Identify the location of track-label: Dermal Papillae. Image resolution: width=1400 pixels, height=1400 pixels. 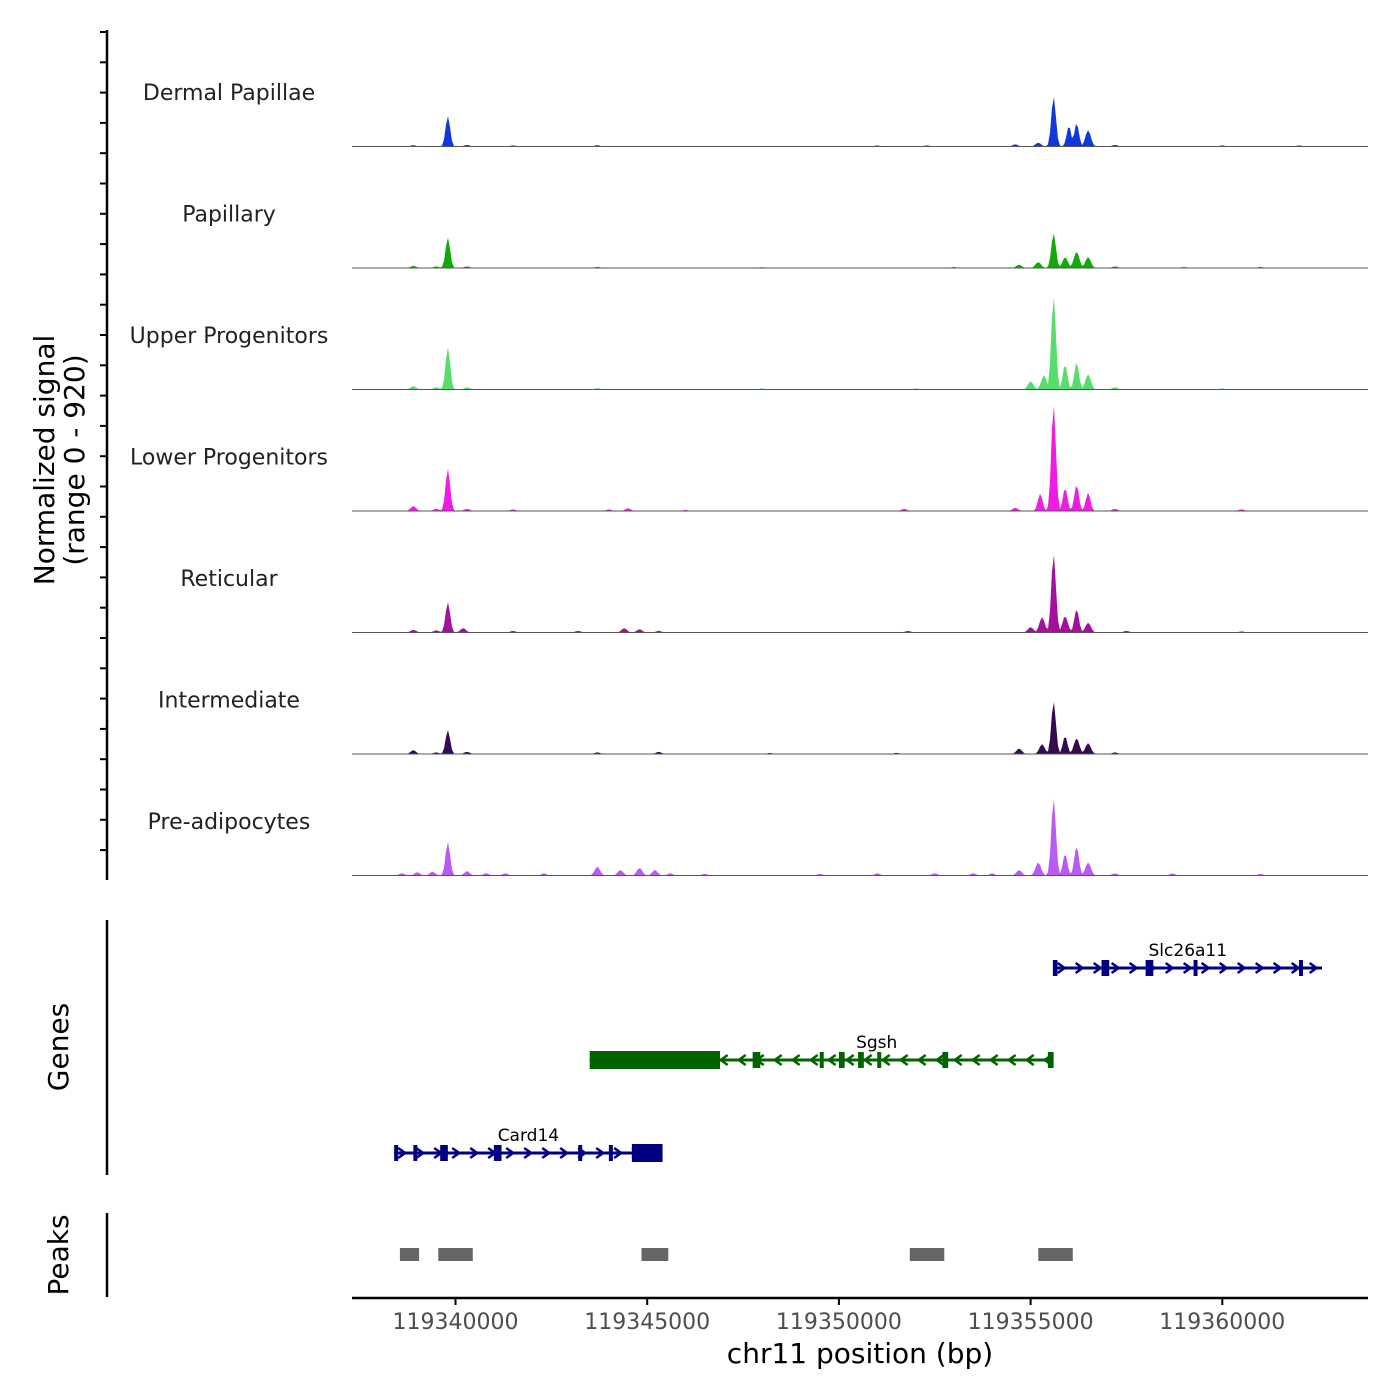
(229, 93).